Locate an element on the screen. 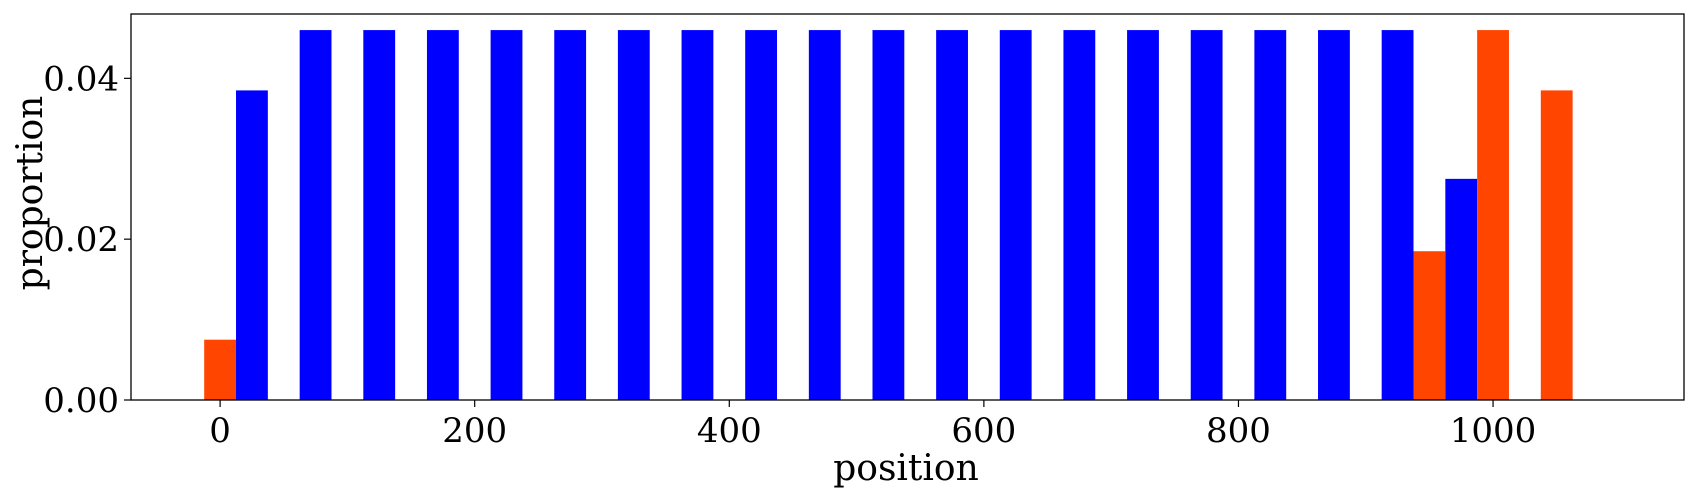  y-tick-label: 0.04 is located at coordinates (81, 79).